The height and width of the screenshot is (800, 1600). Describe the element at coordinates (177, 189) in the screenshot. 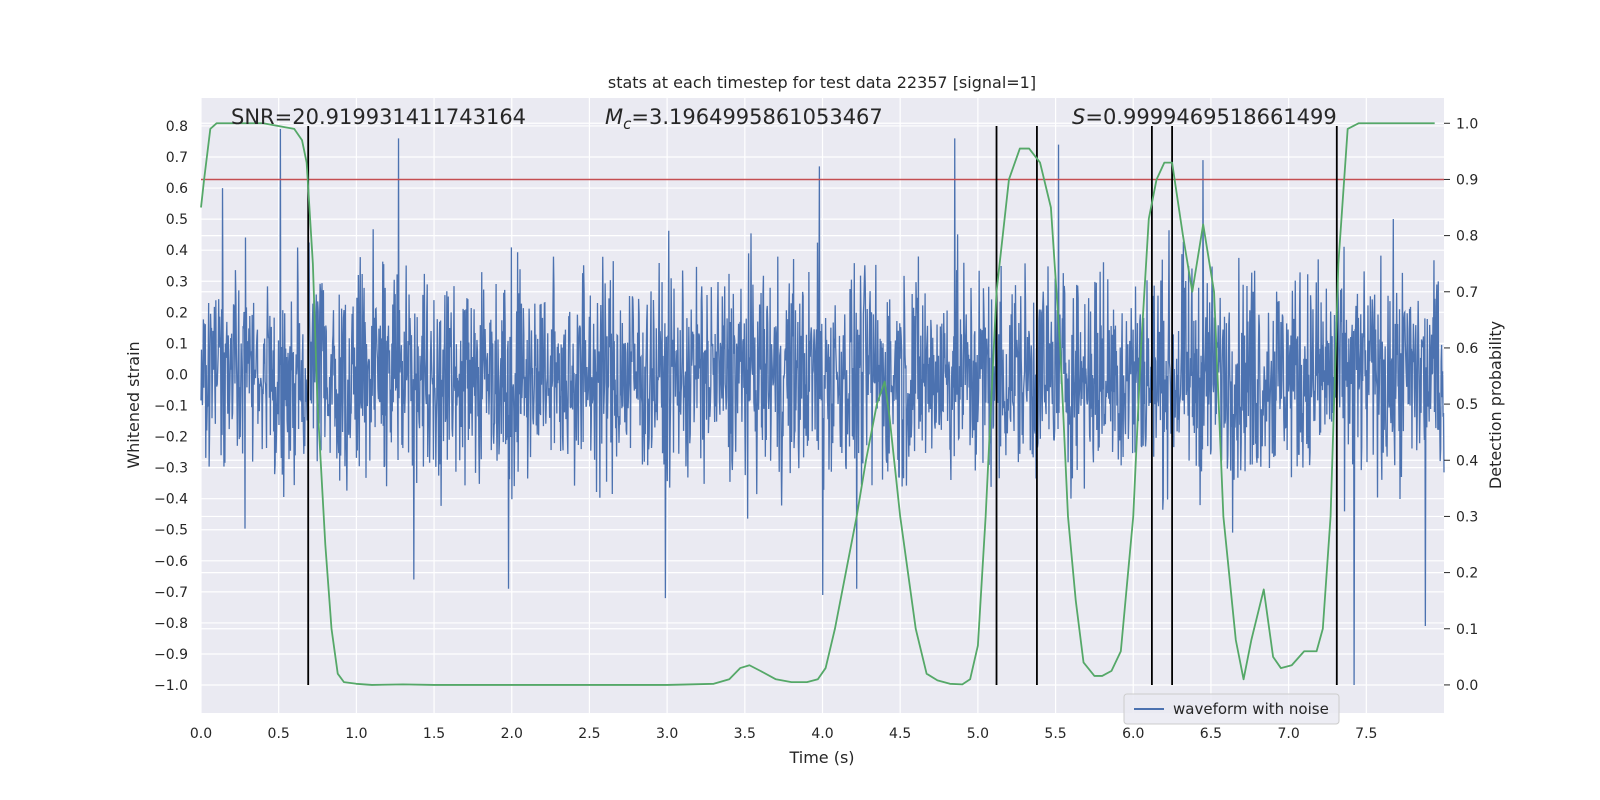

I see `y-tick-label: 0.6` at that location.